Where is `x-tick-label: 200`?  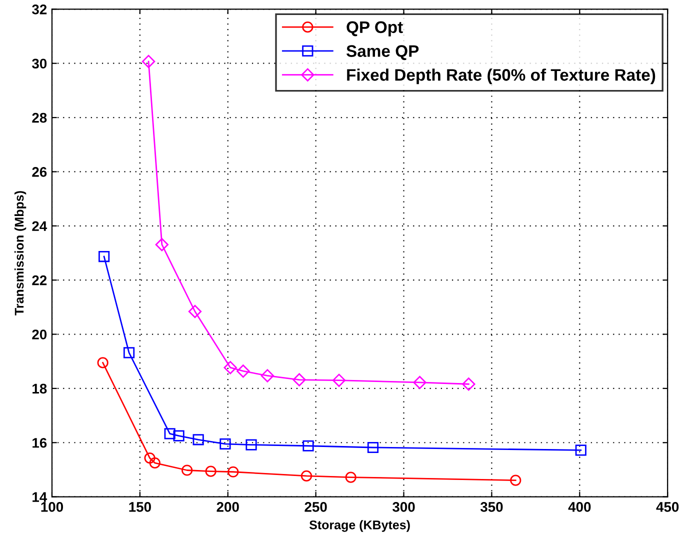 x-tick-label: 200 is located at coordinates (227, 507).